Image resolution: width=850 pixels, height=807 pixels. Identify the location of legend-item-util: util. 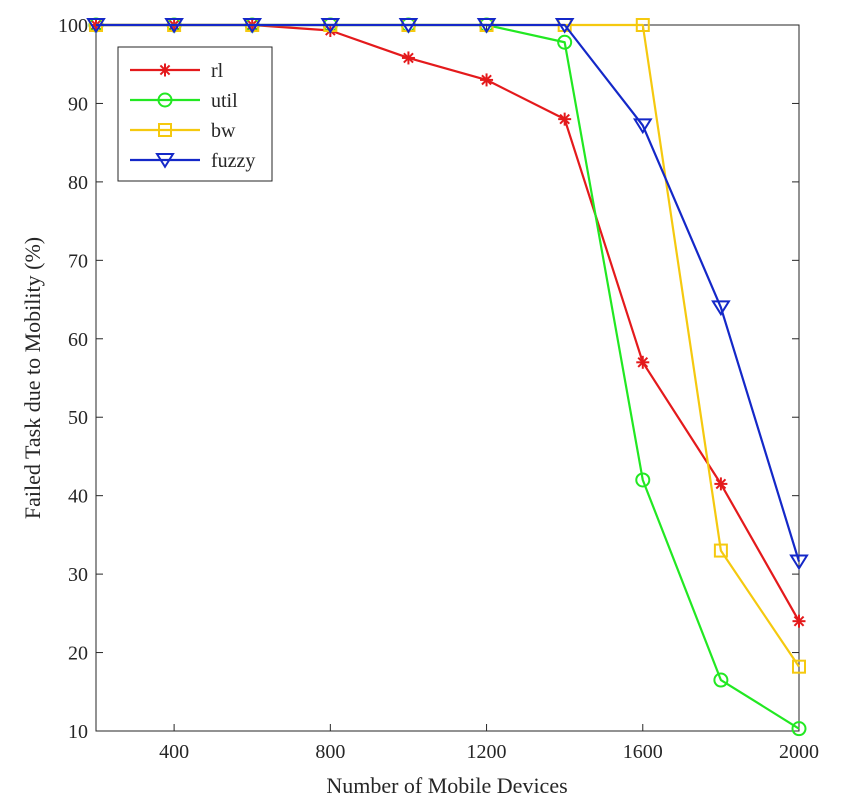
(184, 101).